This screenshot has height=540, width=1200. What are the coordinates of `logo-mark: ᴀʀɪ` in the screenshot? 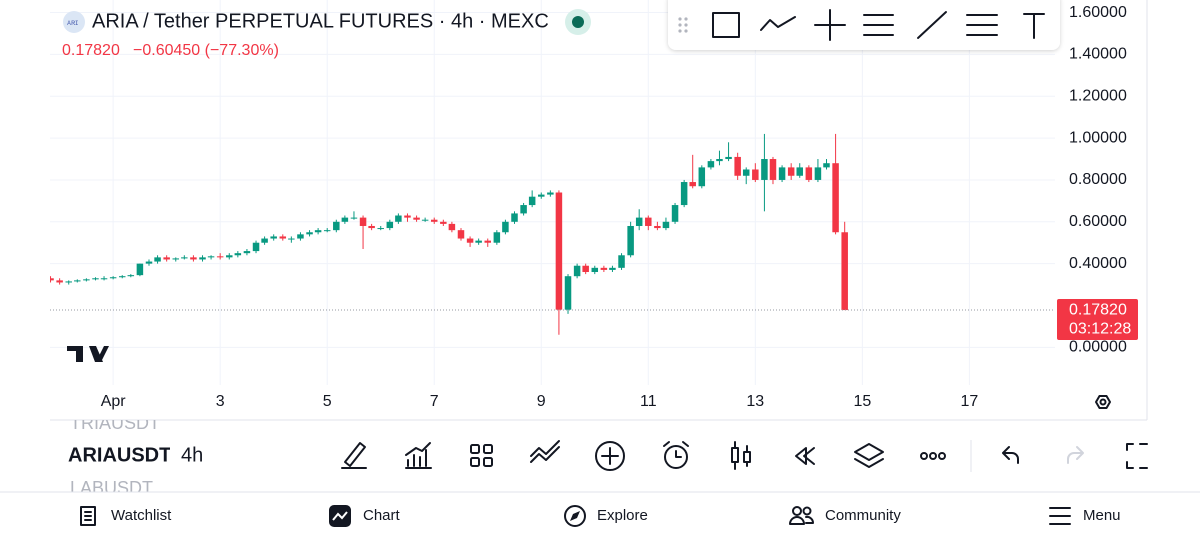 It's located at (72, 22).